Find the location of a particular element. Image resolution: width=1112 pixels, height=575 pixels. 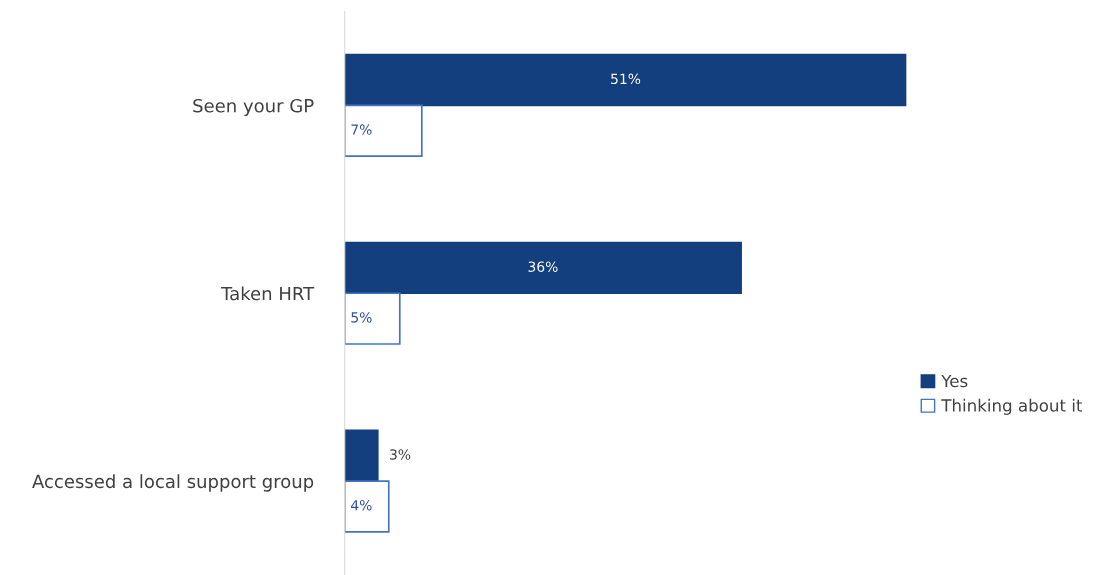

y-tick-label: Accessed a local support group is located at coordinates (173, 483).